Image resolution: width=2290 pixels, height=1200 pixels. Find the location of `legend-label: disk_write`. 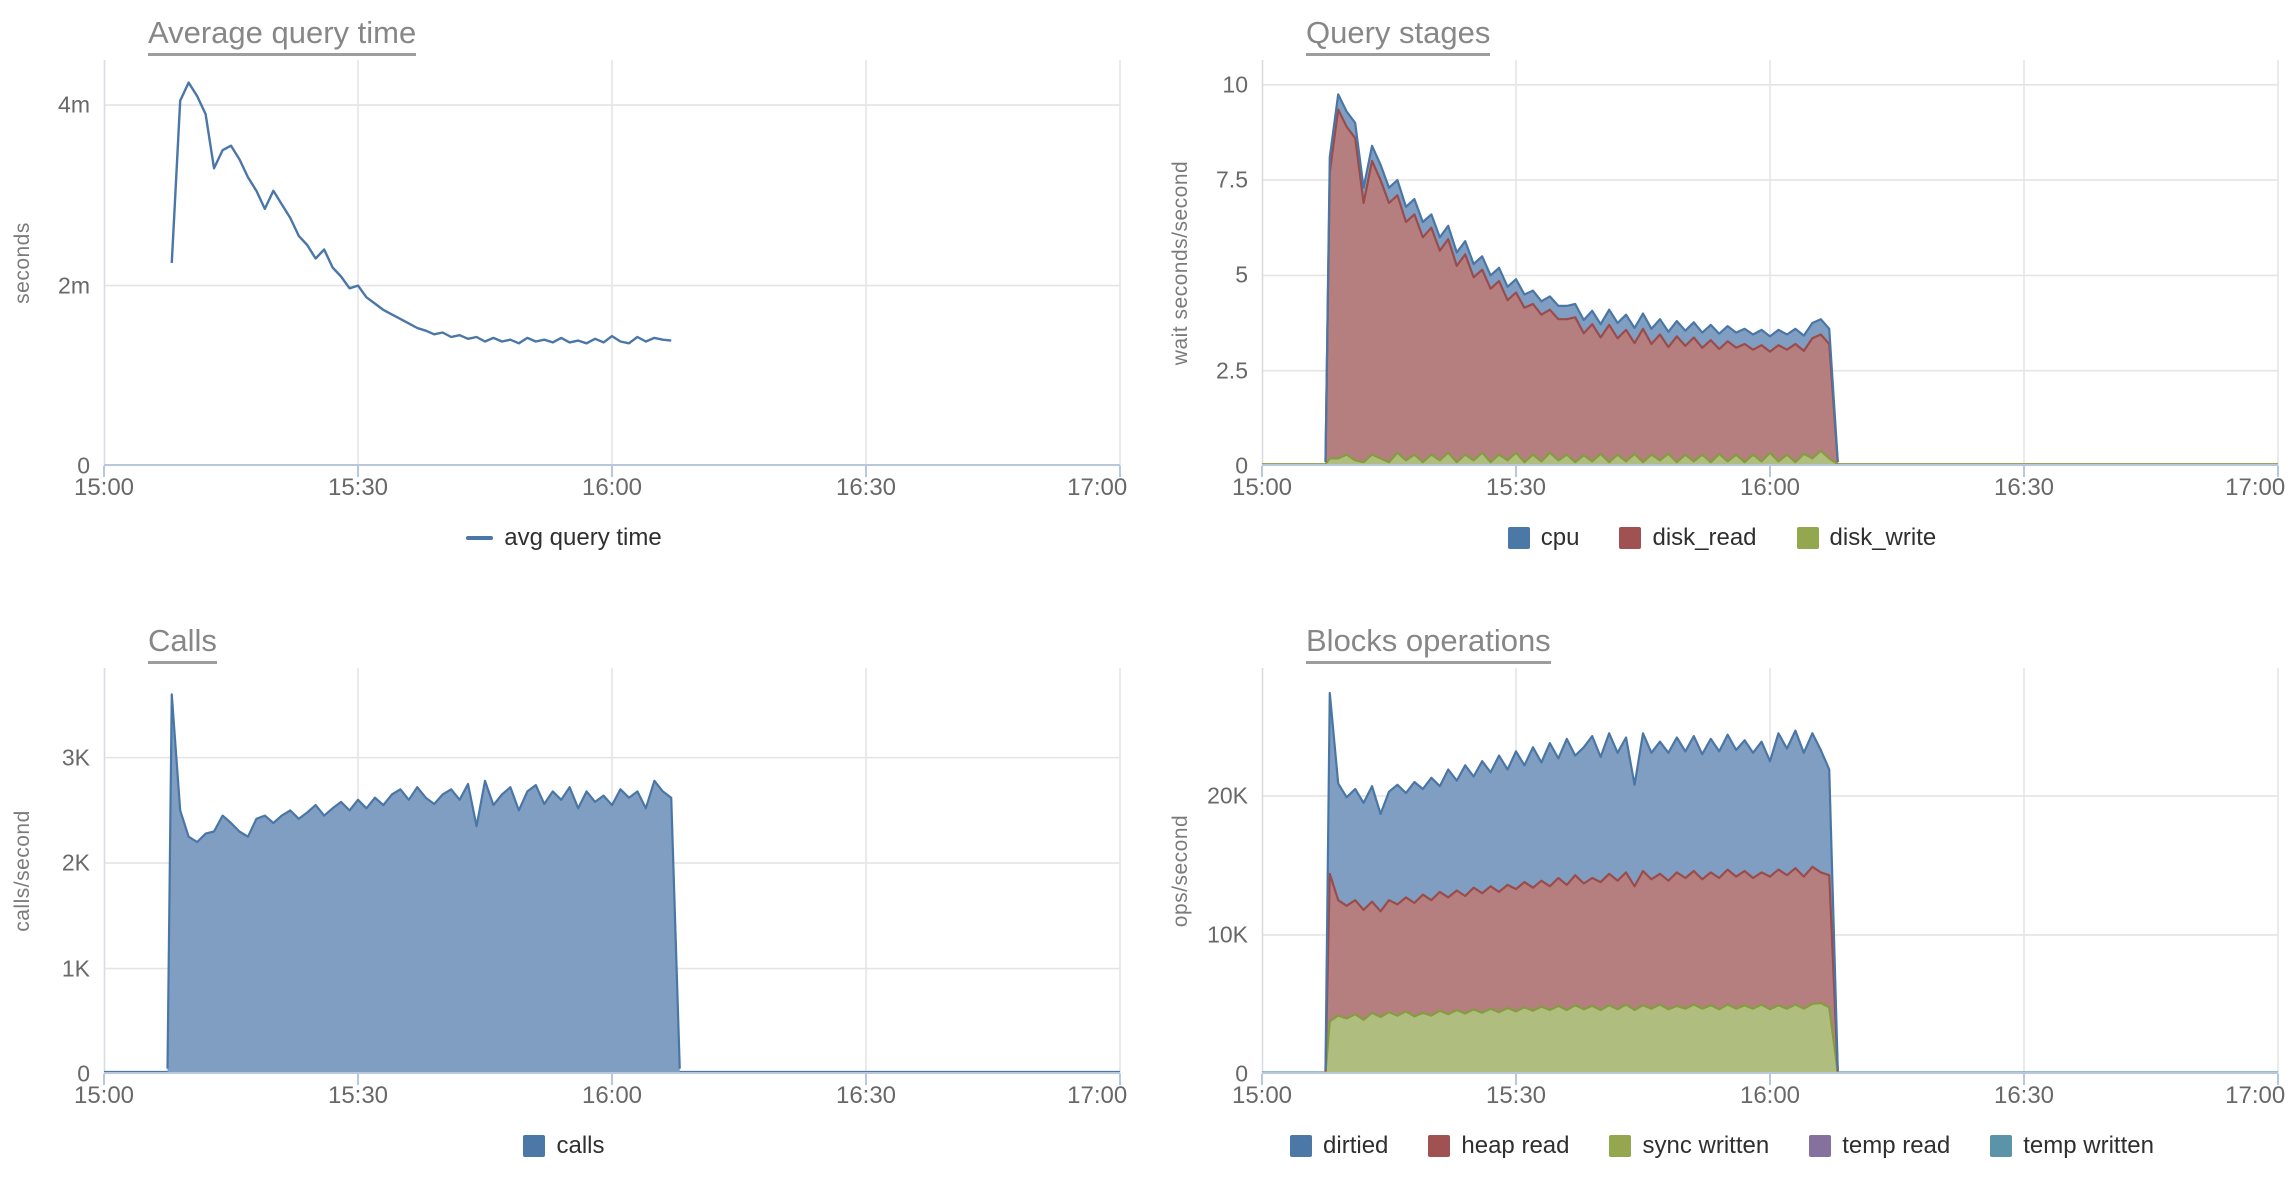

legend-label: disk_write is located at coordinates (1883, 537).